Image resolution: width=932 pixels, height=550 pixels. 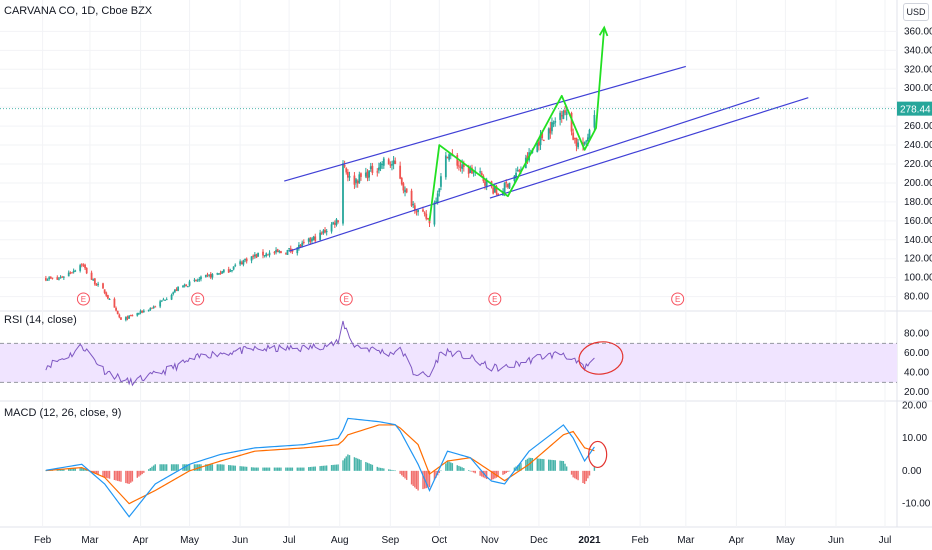 I want to click on rsi-pane, so click(x=448, y=353).